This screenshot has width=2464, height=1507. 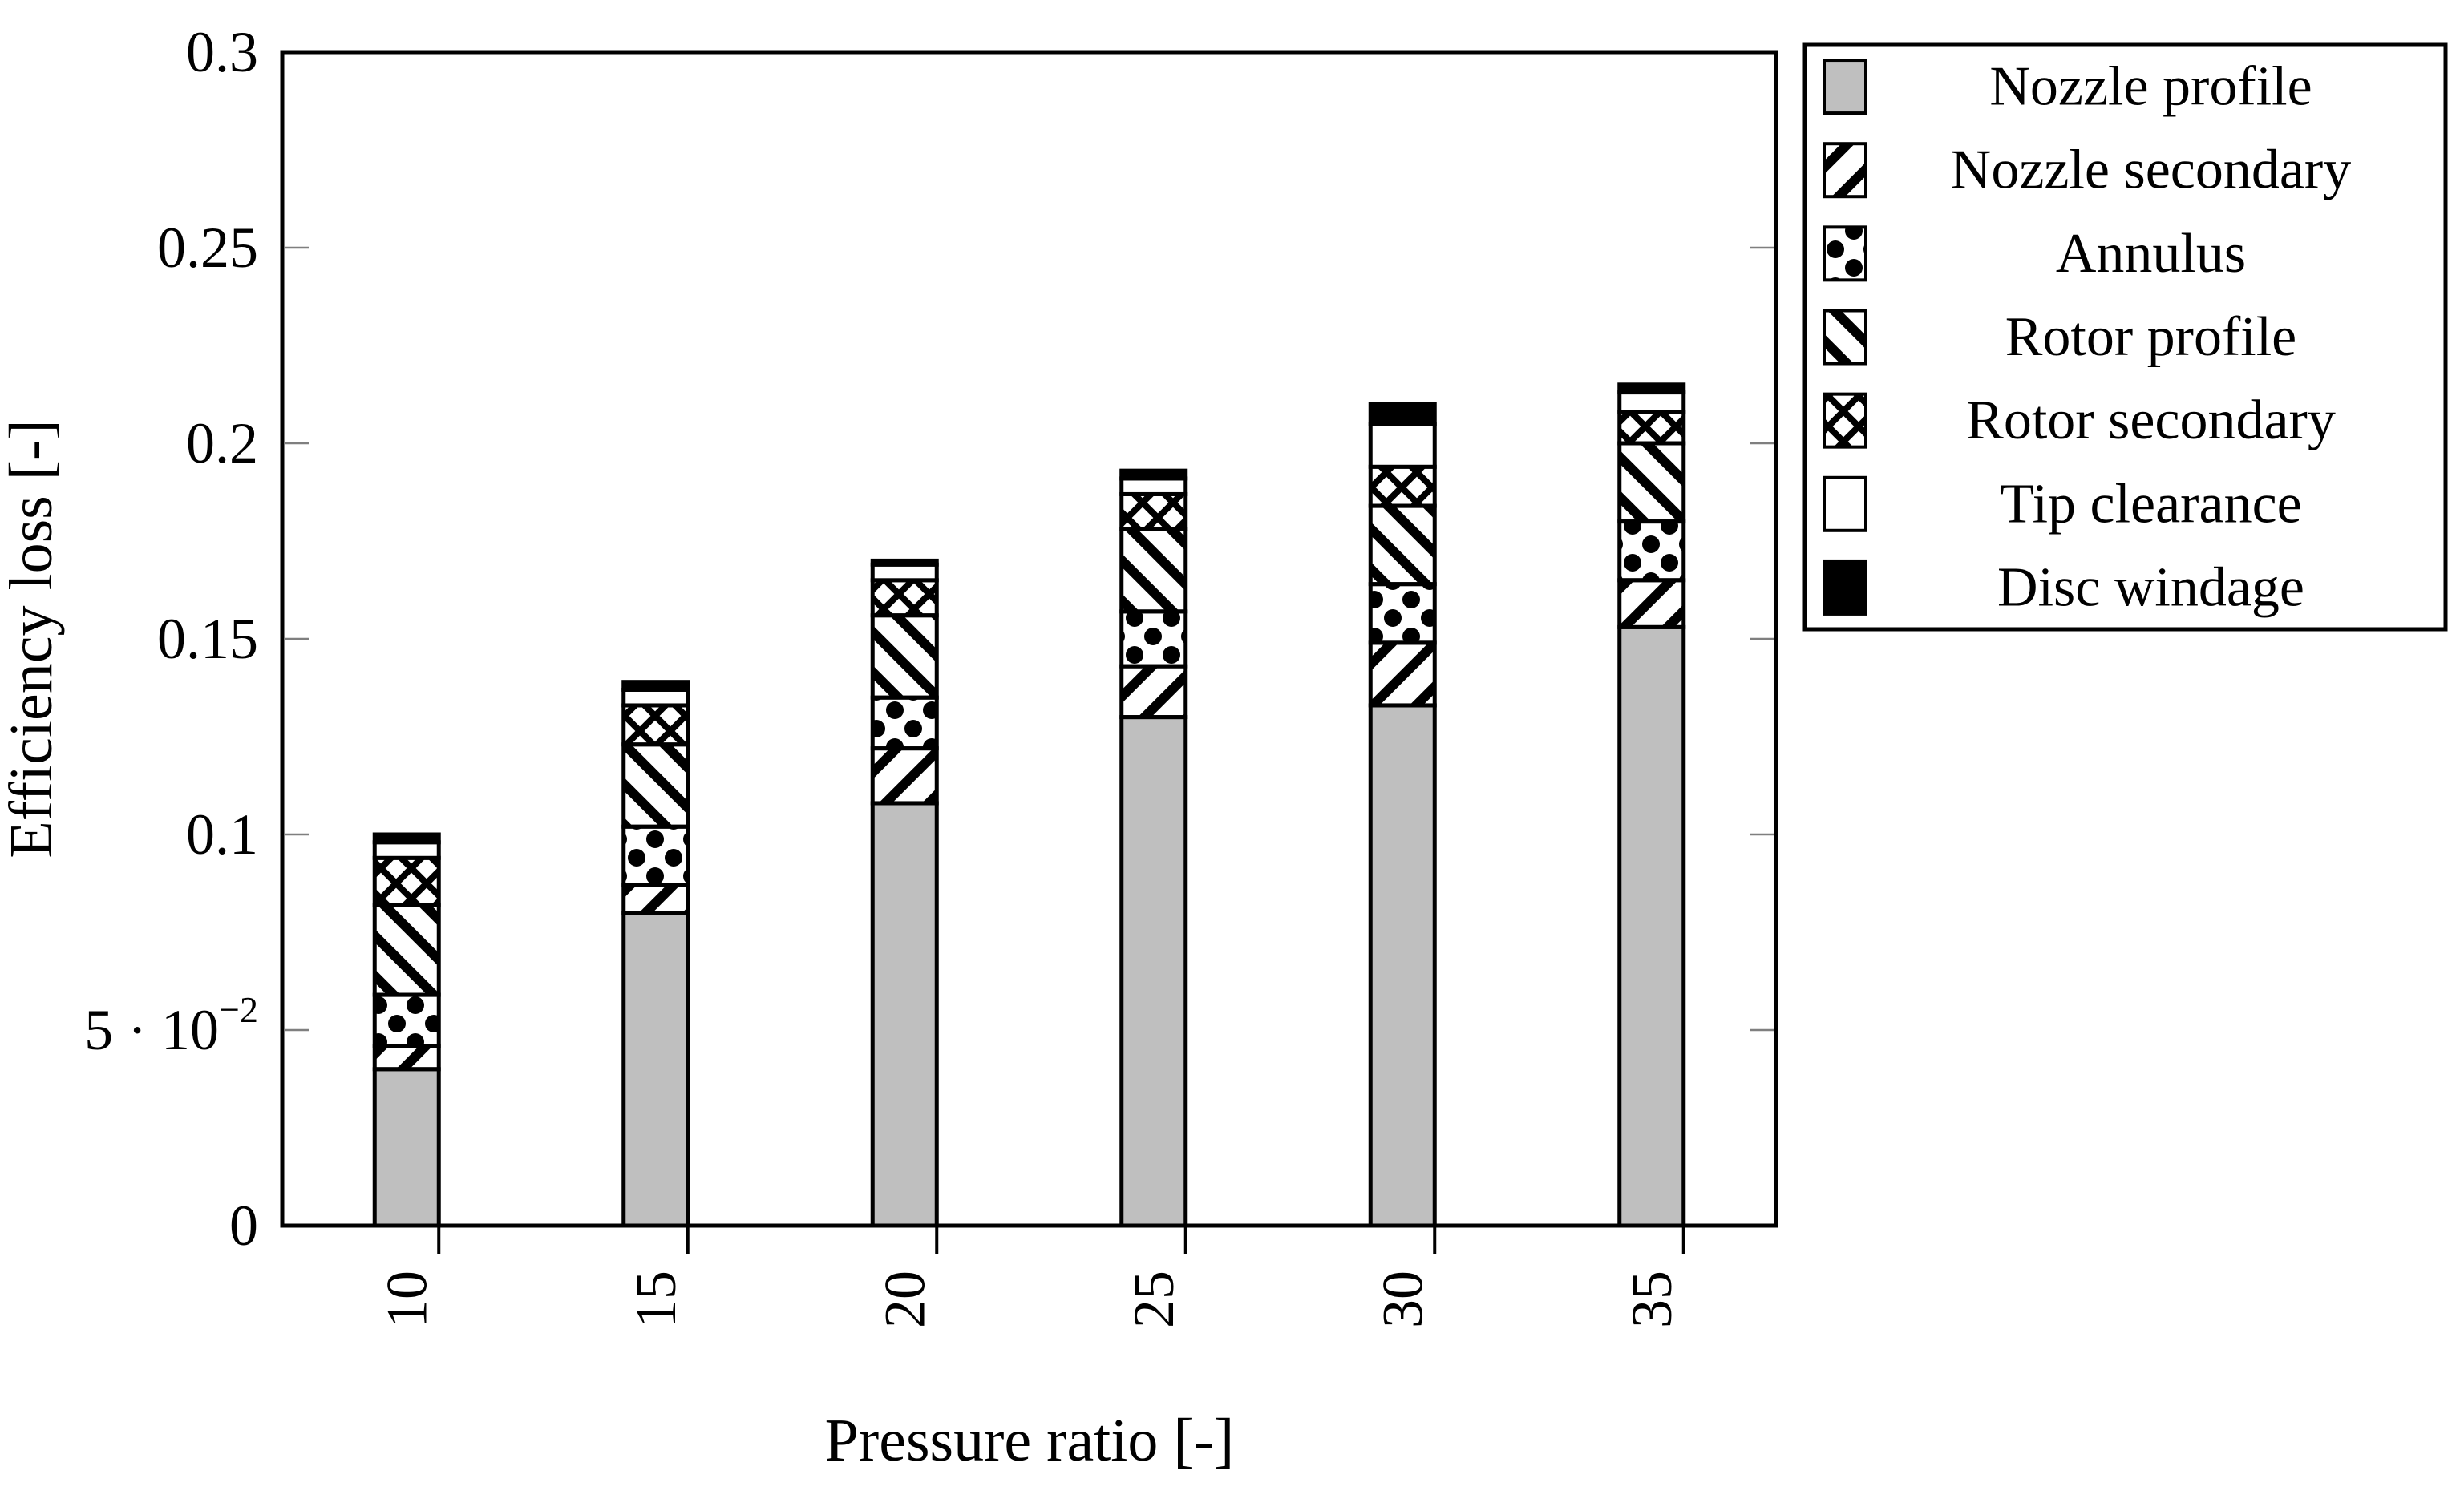 What do you see at coordinates (1651, 388) in the screenshot?
I see `bar-pr35-disc-windage` at bounding box center [1651, 388].